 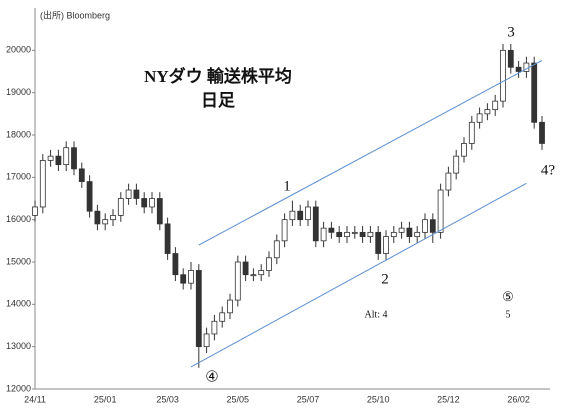 I want to click on chart-subtitle: 日足, so click(x=218, y=100).